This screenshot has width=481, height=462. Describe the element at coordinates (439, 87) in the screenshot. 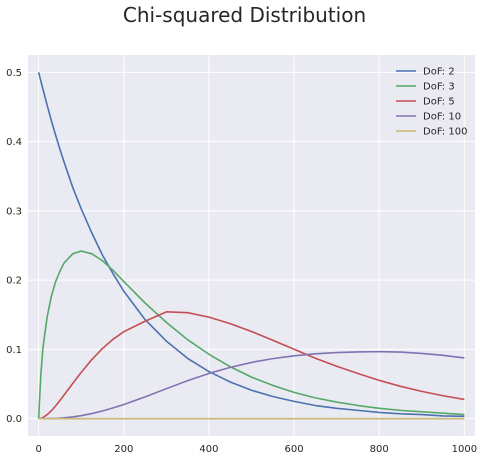

I see `legend-label: DoF: 3` at that location.